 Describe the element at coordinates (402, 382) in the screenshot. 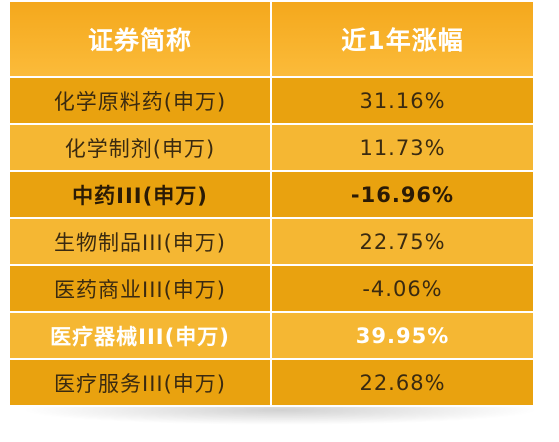

I see `one-year-change: 22.68%` at that location.